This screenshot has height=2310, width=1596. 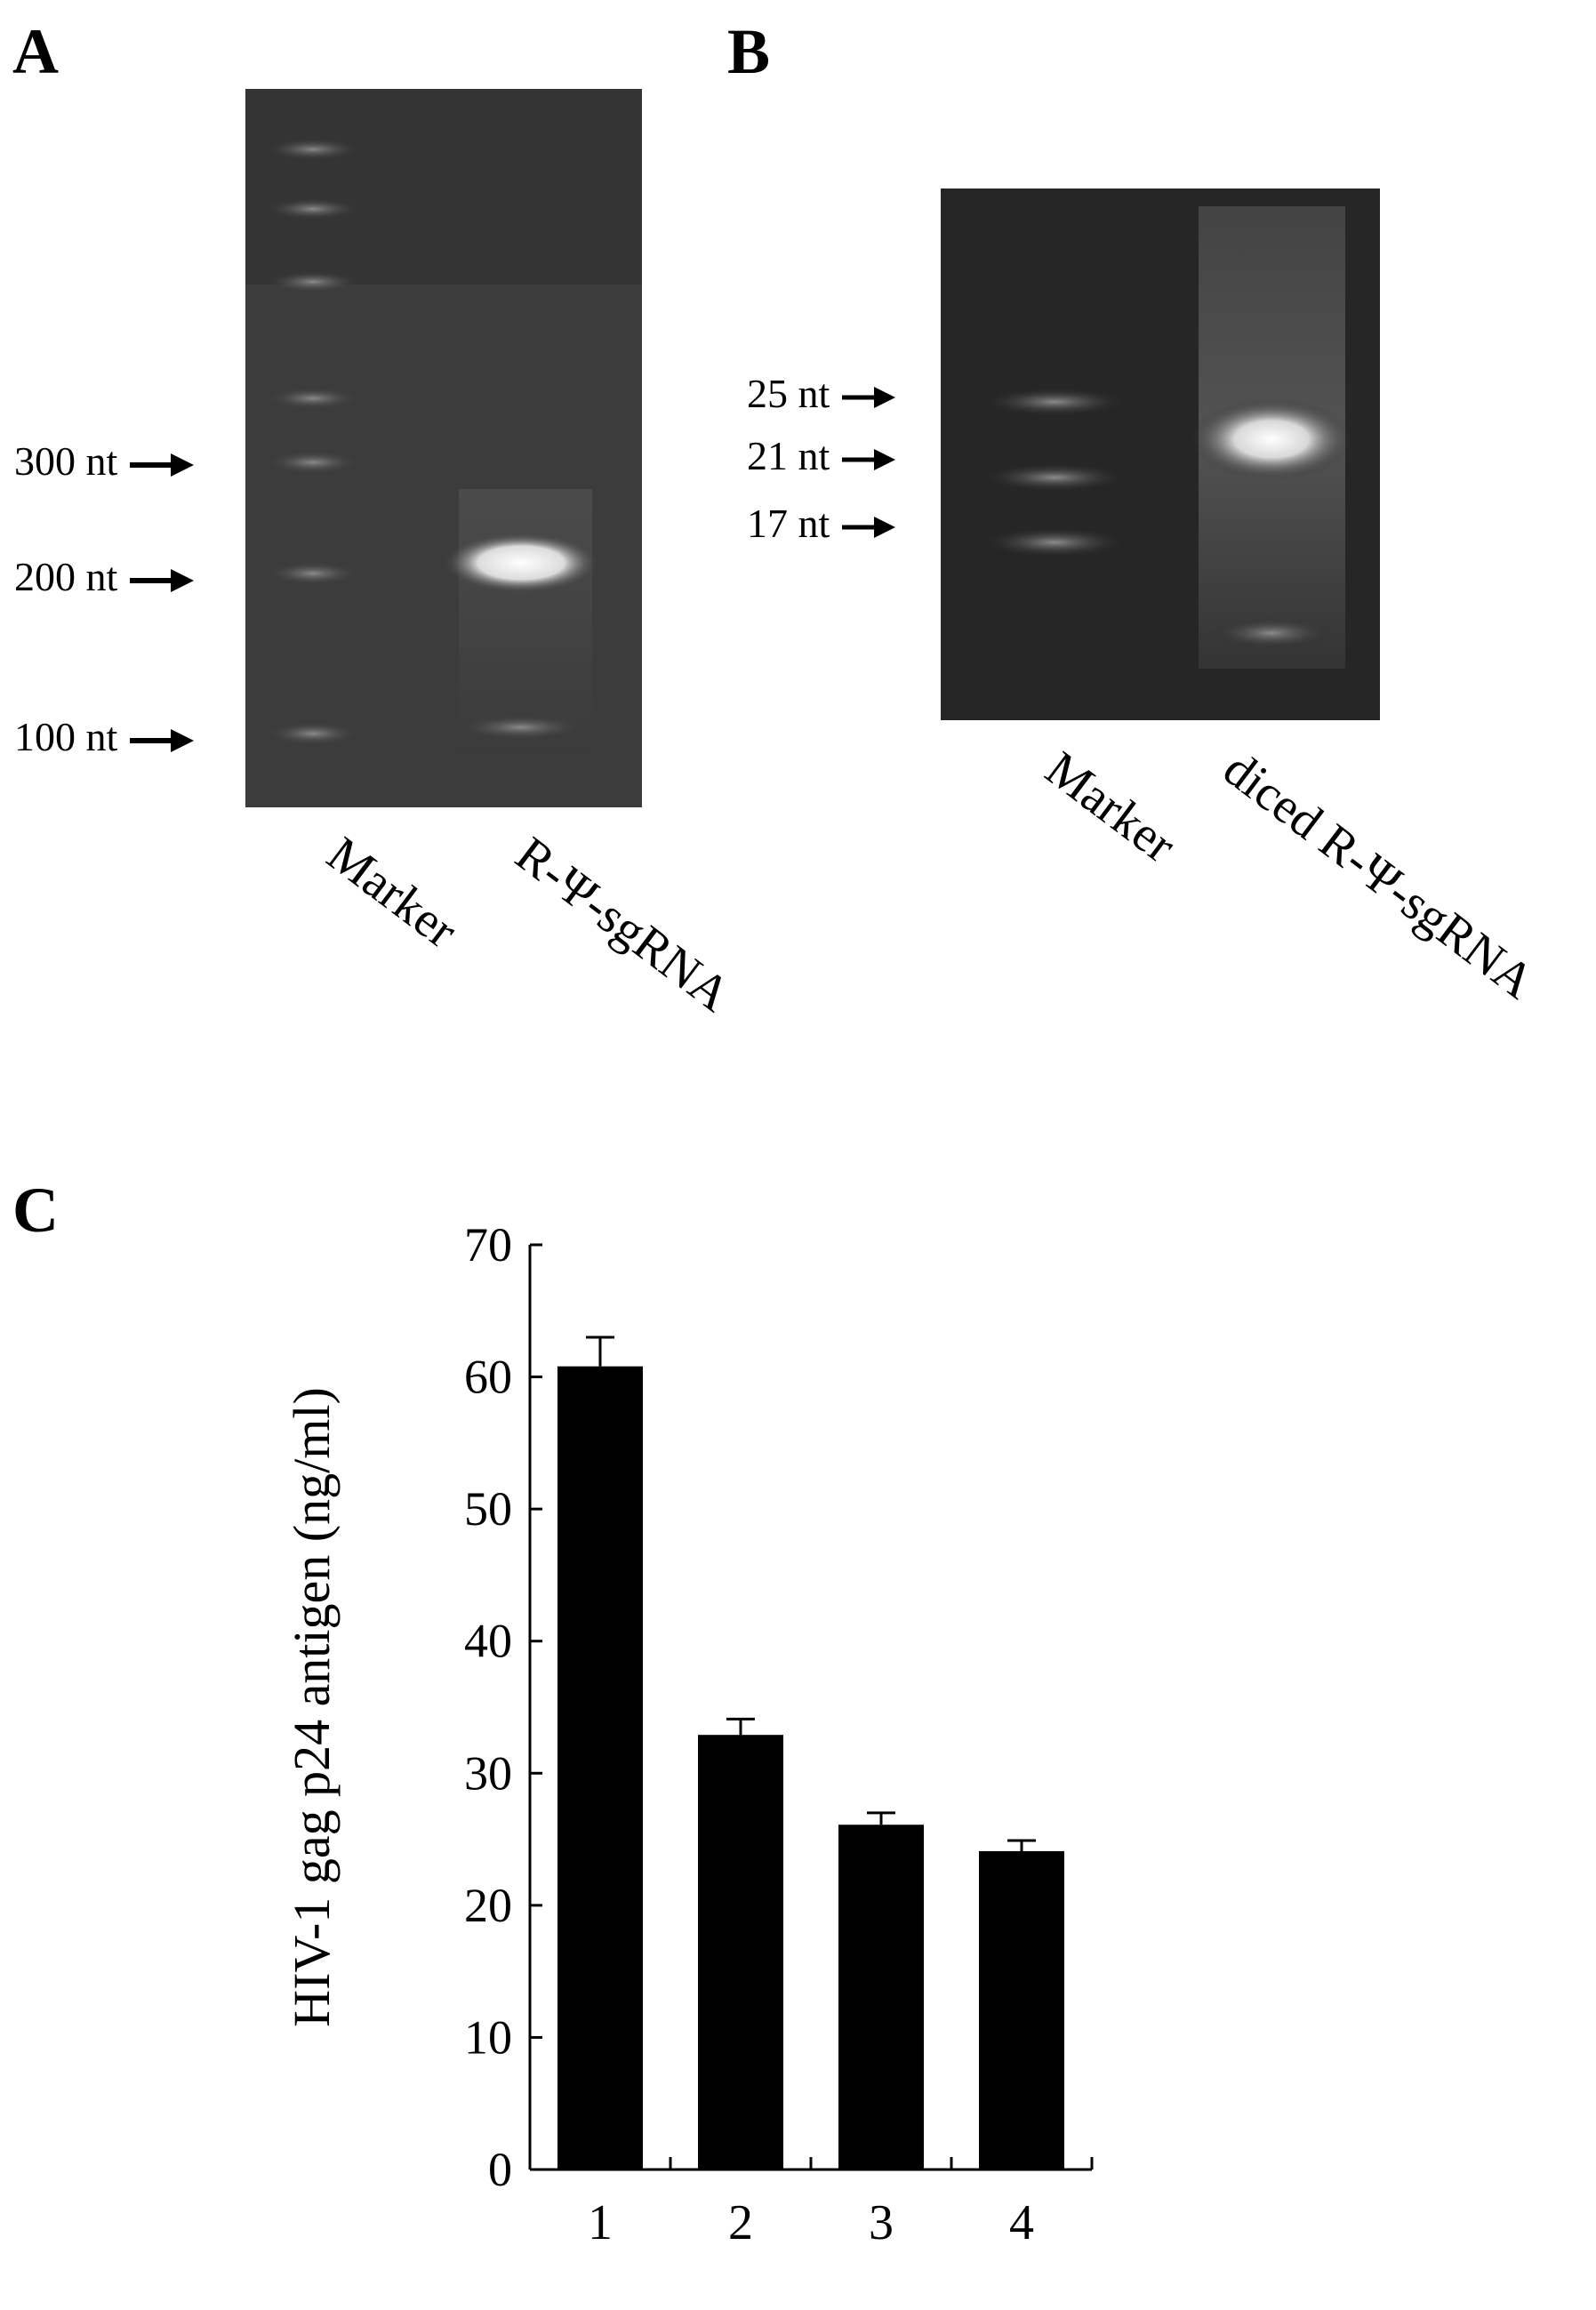 I want to click on gel-image-a, so click(x=443, y=448).